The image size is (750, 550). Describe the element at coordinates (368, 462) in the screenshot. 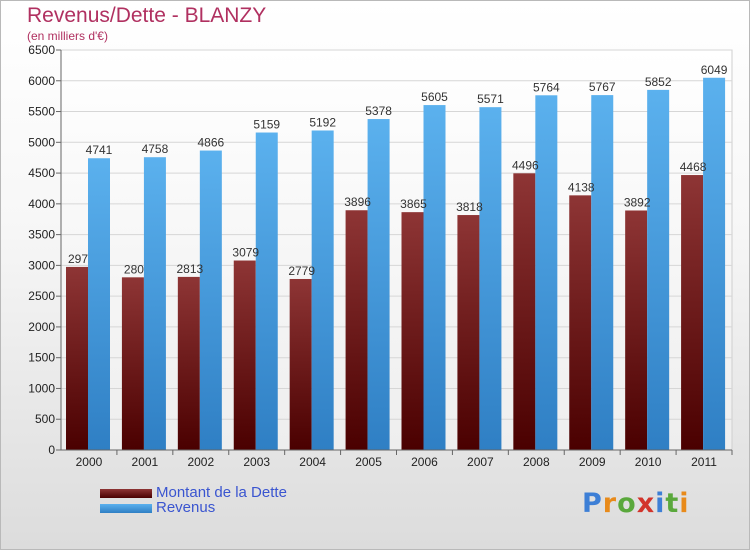

I see `x-tick-label: 2005` at that location.